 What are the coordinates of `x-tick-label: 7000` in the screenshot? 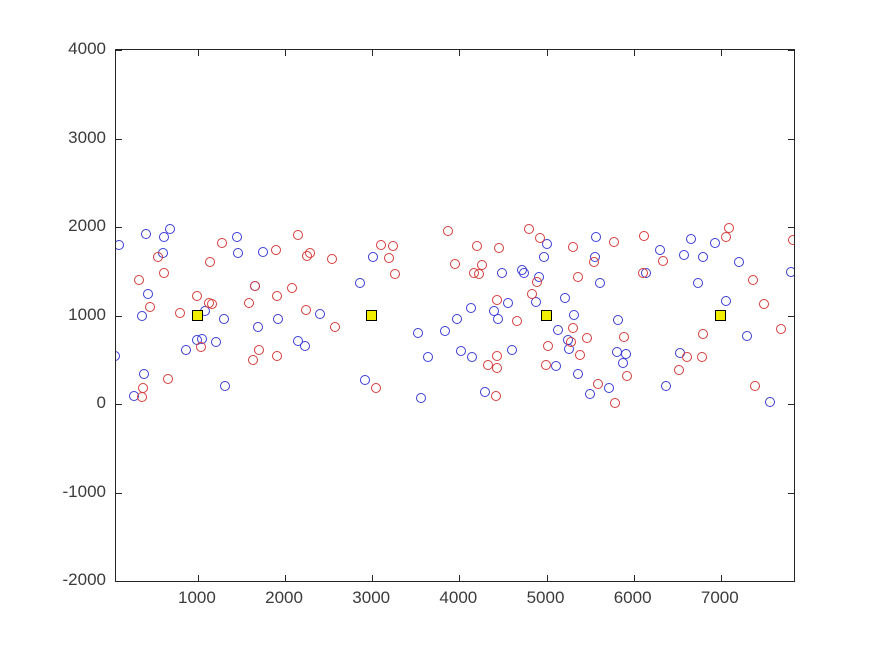 It's located at (719, 597).